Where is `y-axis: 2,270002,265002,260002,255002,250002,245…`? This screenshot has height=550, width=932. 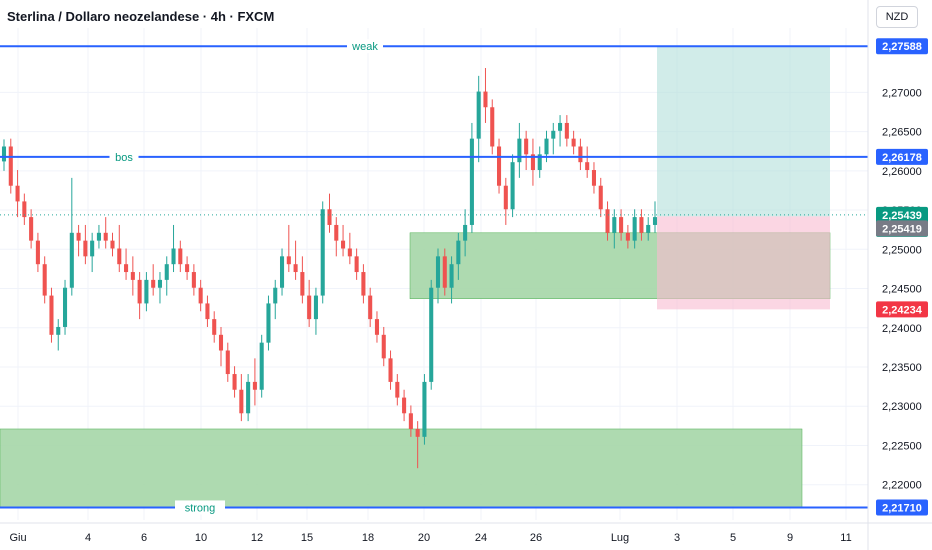 y-axis: 2,270002,265002,260002,255002,250002,245… is located at coordinates (894, 275).